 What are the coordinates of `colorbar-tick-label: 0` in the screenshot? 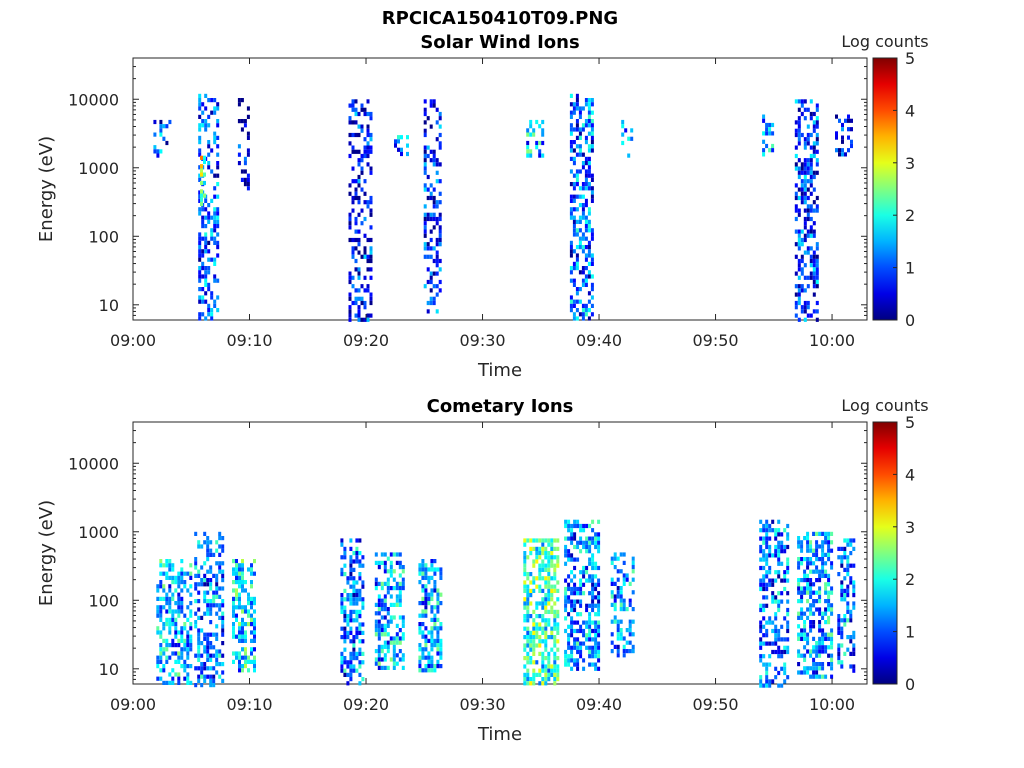 It's located at (910, 684).